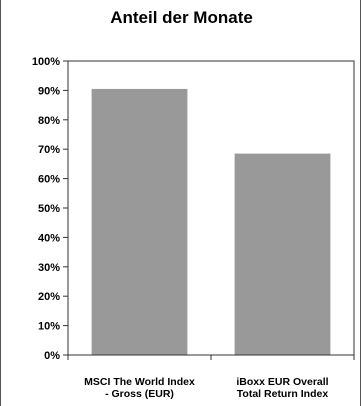  I want to click on y-tick-label: 100%, so click(46, 62).